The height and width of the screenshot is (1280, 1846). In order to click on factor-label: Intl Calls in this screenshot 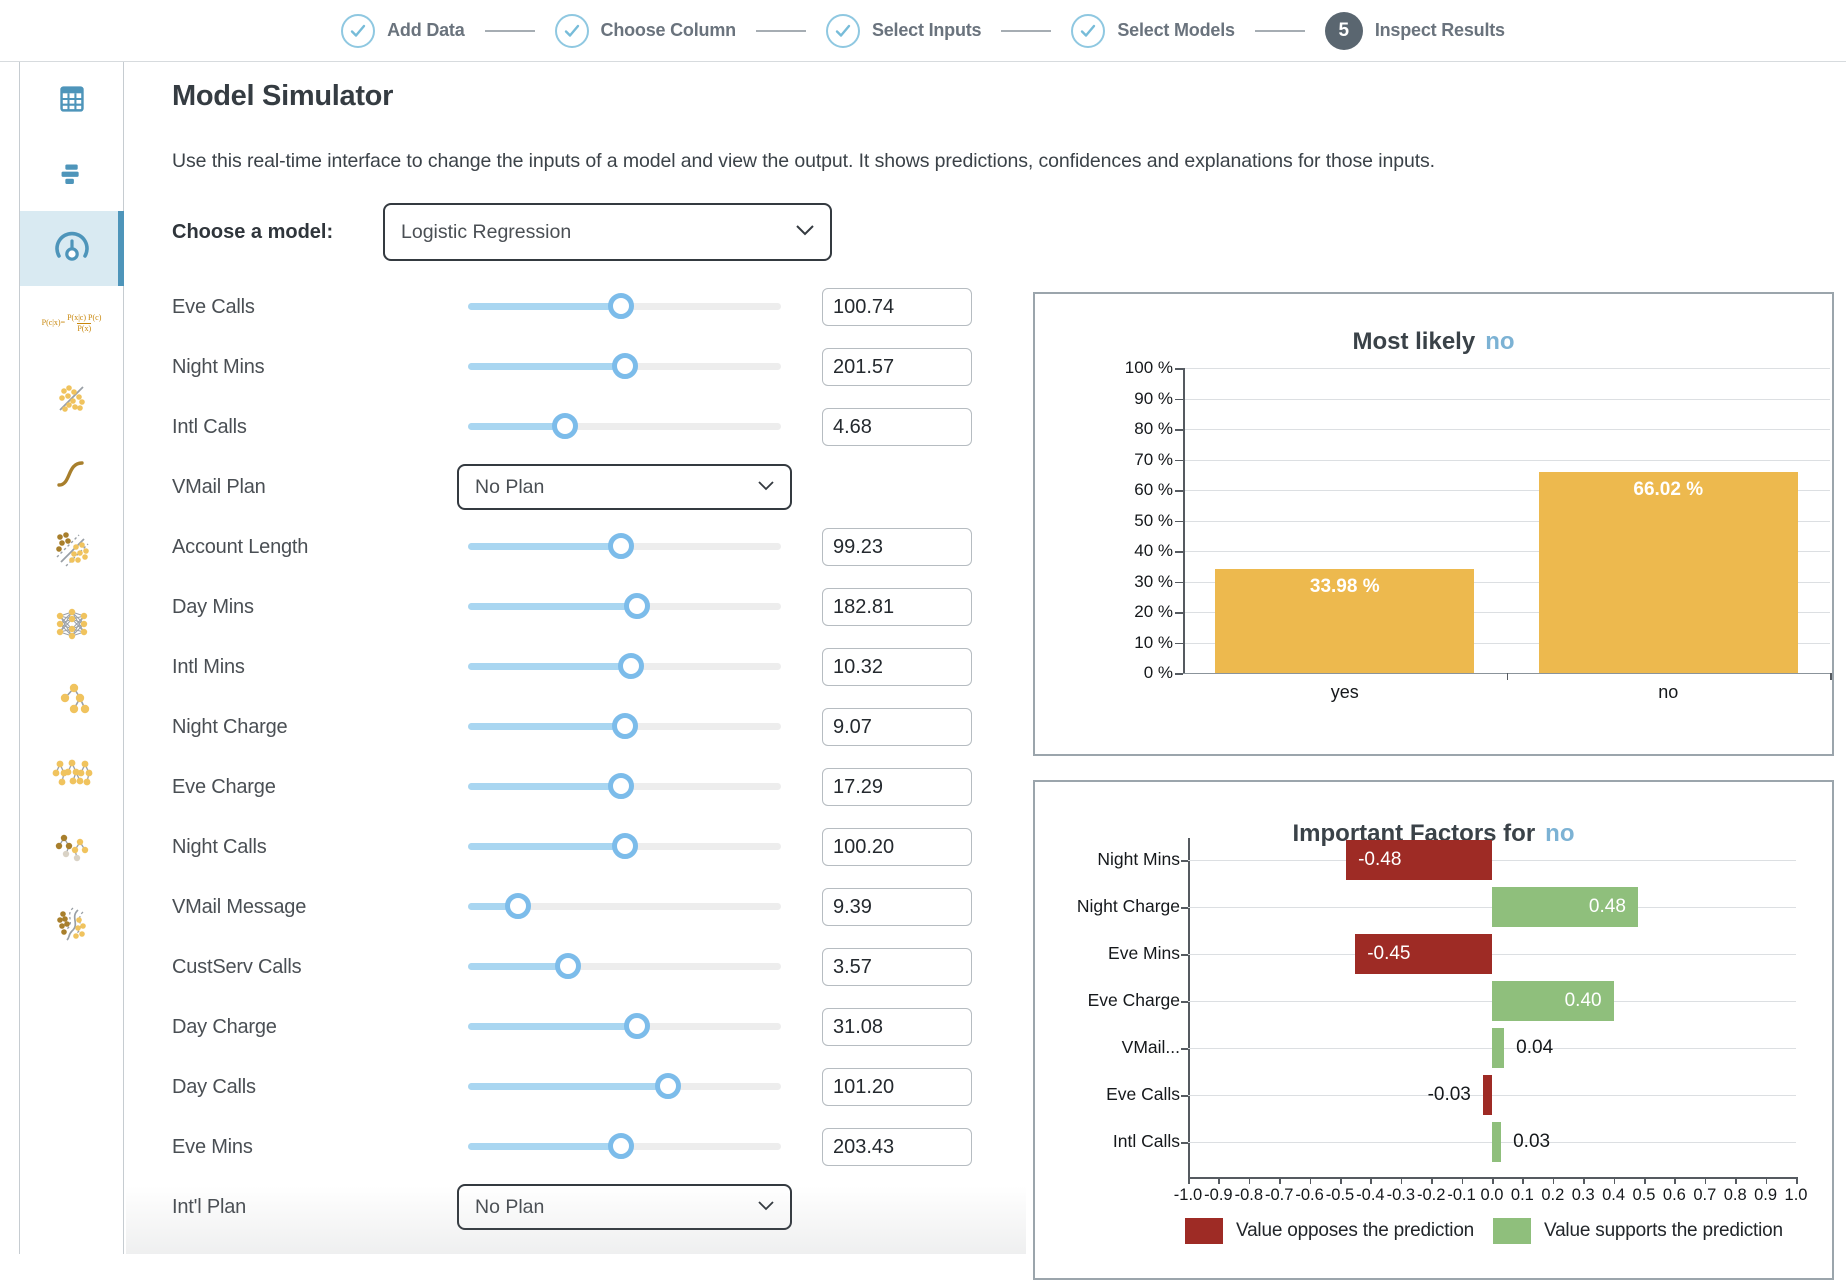, I will do `click(1146, 1141)`.